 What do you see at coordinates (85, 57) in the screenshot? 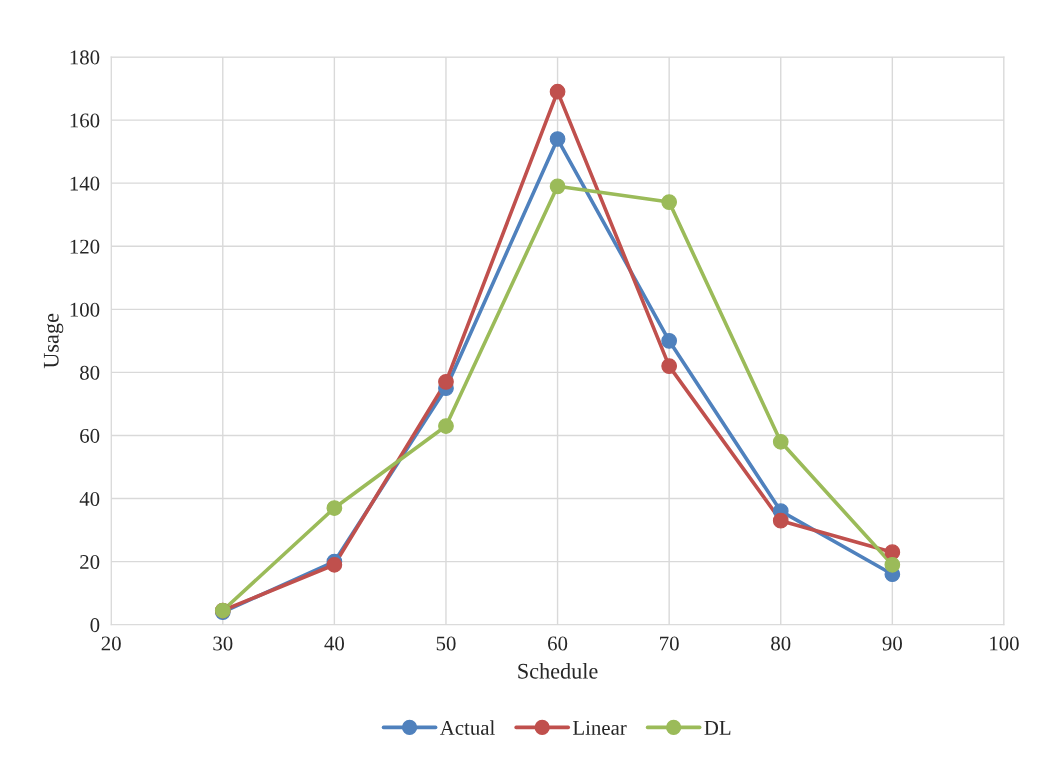
I see `y-tick-label: 180` at bounding box center [85, 57].